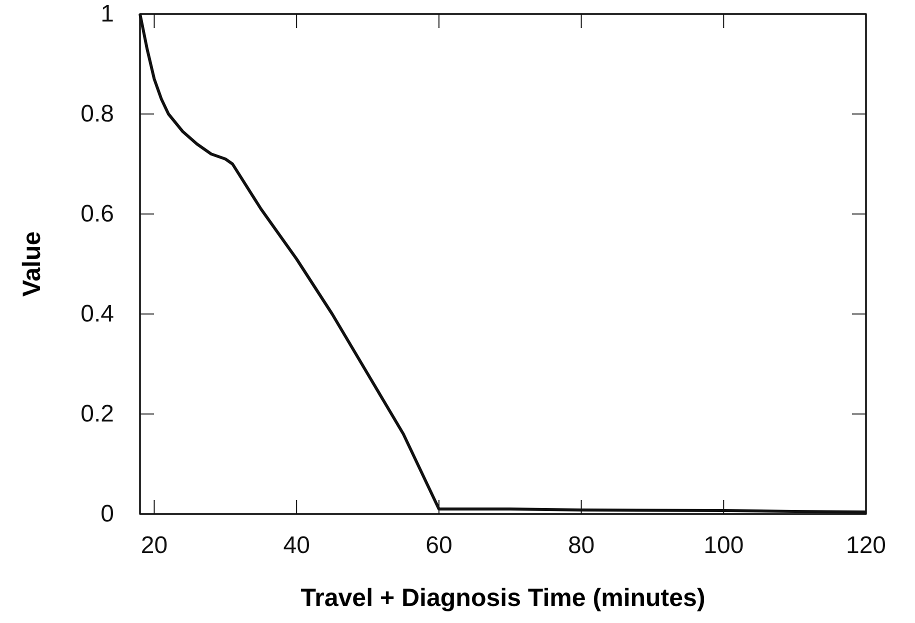 The width and height of the screenshot is (915, 623). What do you see at coordinates (724, 546) in the screenshot?
I see `x-tick-label: 100` at bounding box center [724, 546].